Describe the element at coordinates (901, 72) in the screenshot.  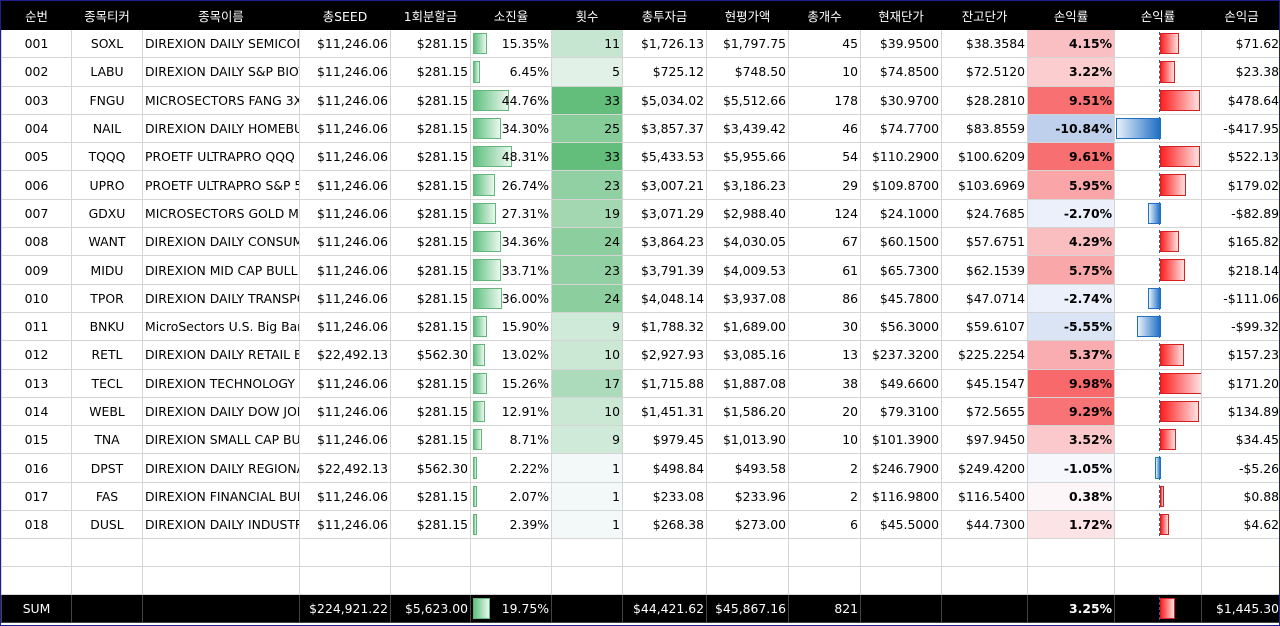
I see `price-cell: $74.8500` at that location.